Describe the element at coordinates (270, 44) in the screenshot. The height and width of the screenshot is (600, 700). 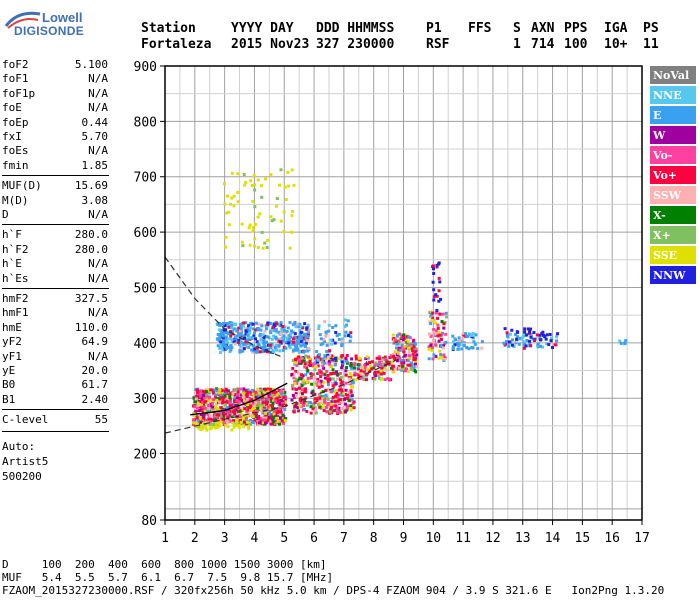
I see `header-row2-col1: 2015 Nov23` at that location.